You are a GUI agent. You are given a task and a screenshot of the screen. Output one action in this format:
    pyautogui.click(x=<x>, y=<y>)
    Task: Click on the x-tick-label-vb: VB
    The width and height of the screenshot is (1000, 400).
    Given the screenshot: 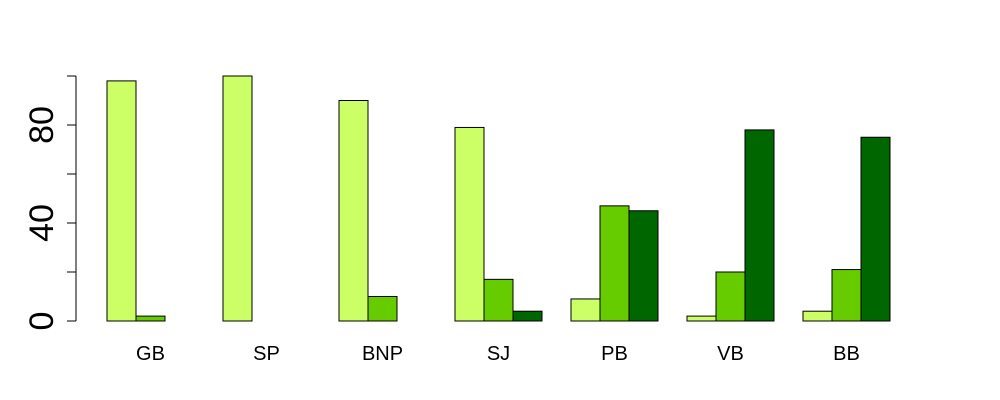 What is the action you would take?
    pyautogui.click(x=730, y=354)
    